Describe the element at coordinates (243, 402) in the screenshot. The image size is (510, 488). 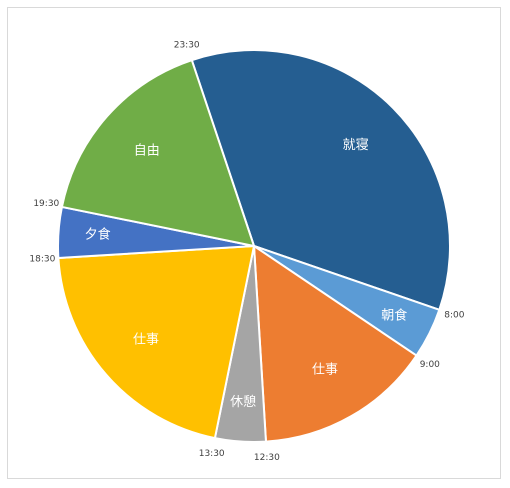
I see `slice-label-4: 休憩` at that location.